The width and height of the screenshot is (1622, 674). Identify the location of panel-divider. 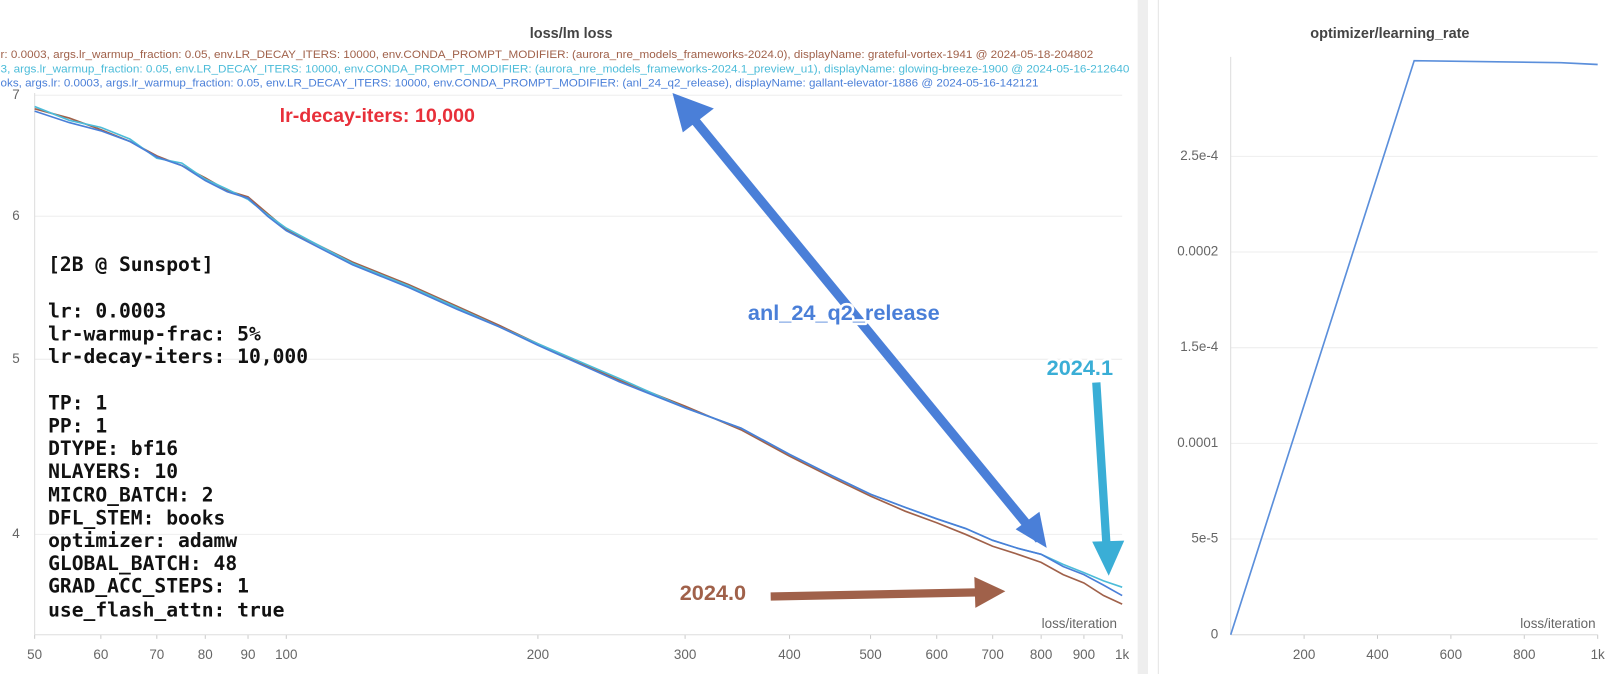
(1142, 337).